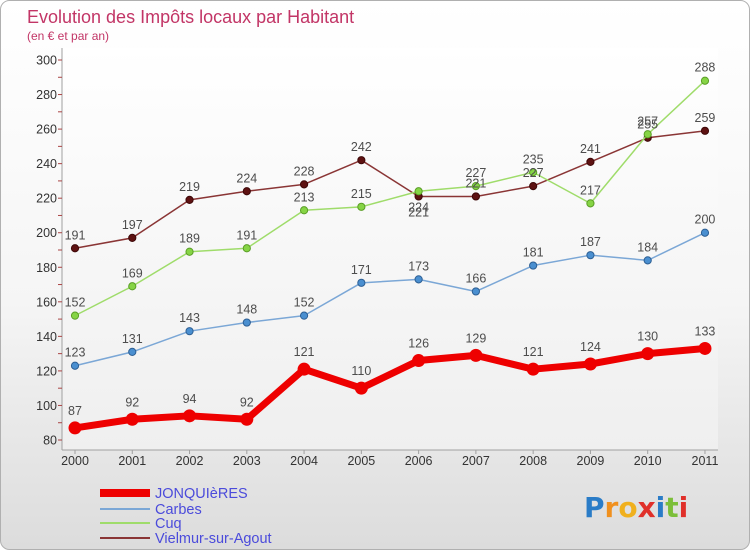 The width and height of the screenshot is (750, 550). Describe the element at coordinates (75, 235) in the screenshot. I see `data-label-vielmur-sur-agout: 191` at that location.